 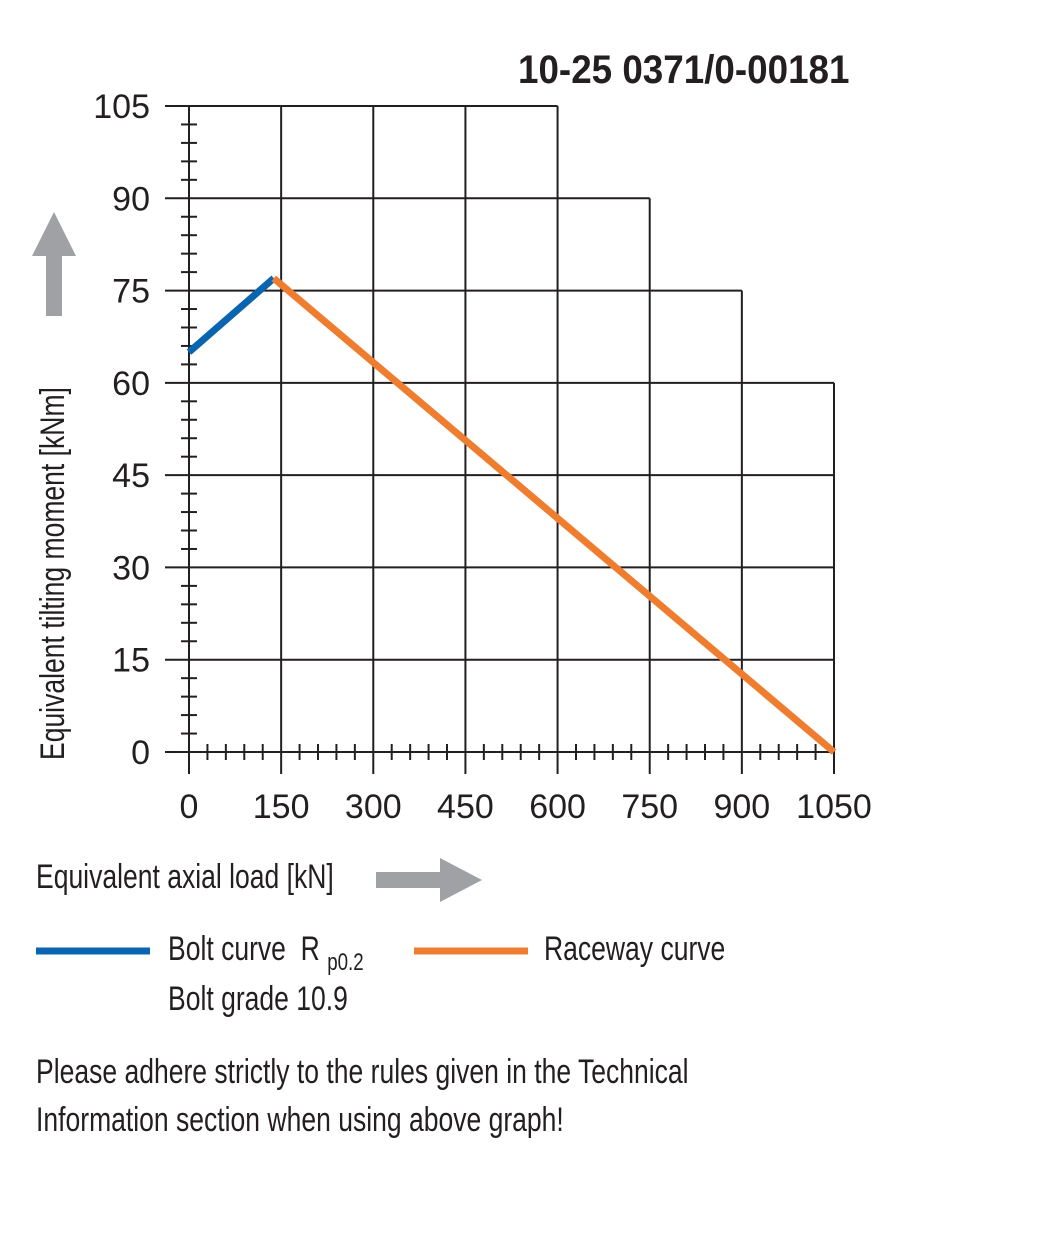 What do you see at coordinates (121, 107) in the screenshot?
I see `y-tick-label: 105` at bounding box center [121, 107].